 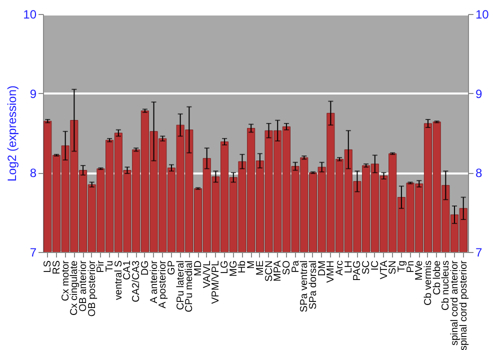 What do you see at coordinates (366, 267) in the screenshot?
I see `x-tick-label: SC` at bounding box center [366, 267].